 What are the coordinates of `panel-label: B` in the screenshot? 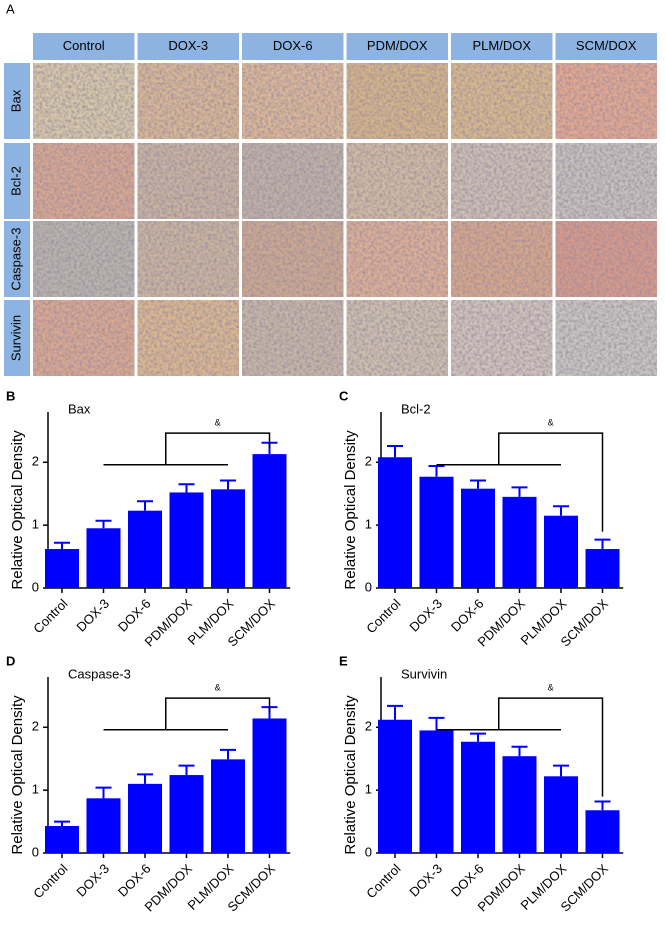 It's located at (10, 395).